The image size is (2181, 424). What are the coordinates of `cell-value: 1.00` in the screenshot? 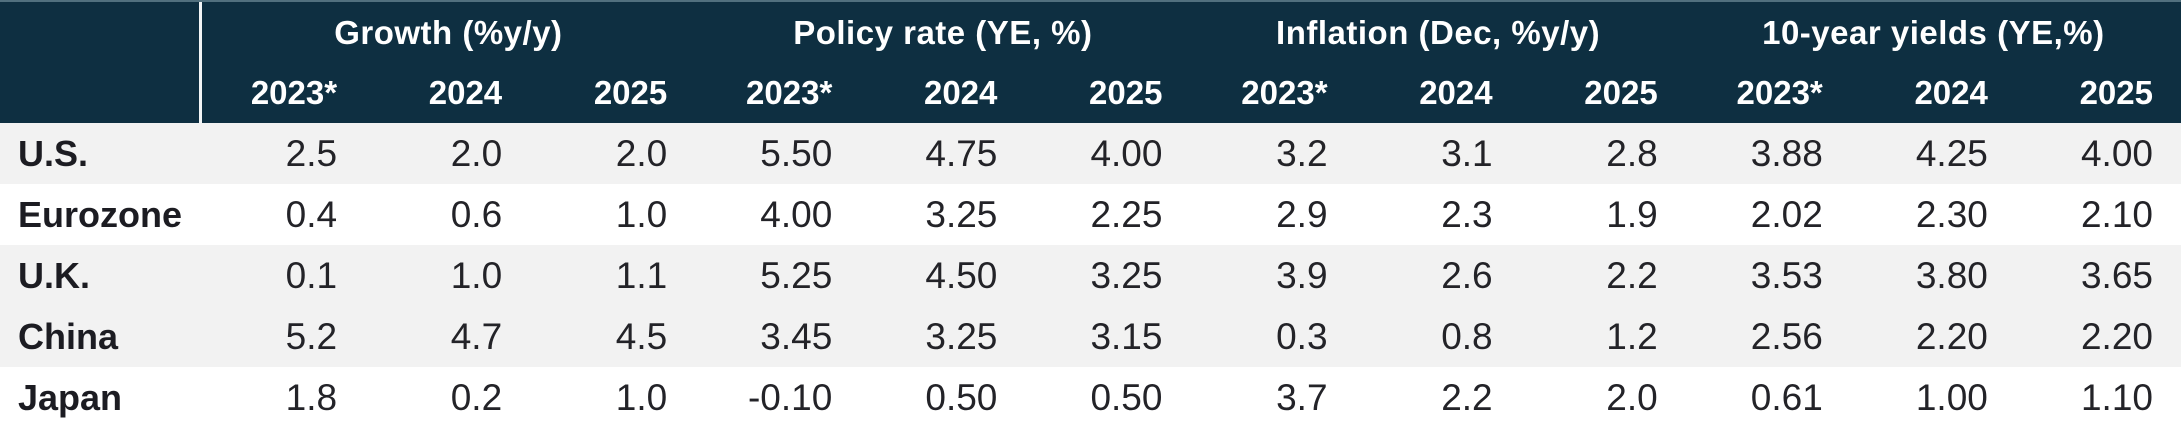 It's located at (1951, 397).